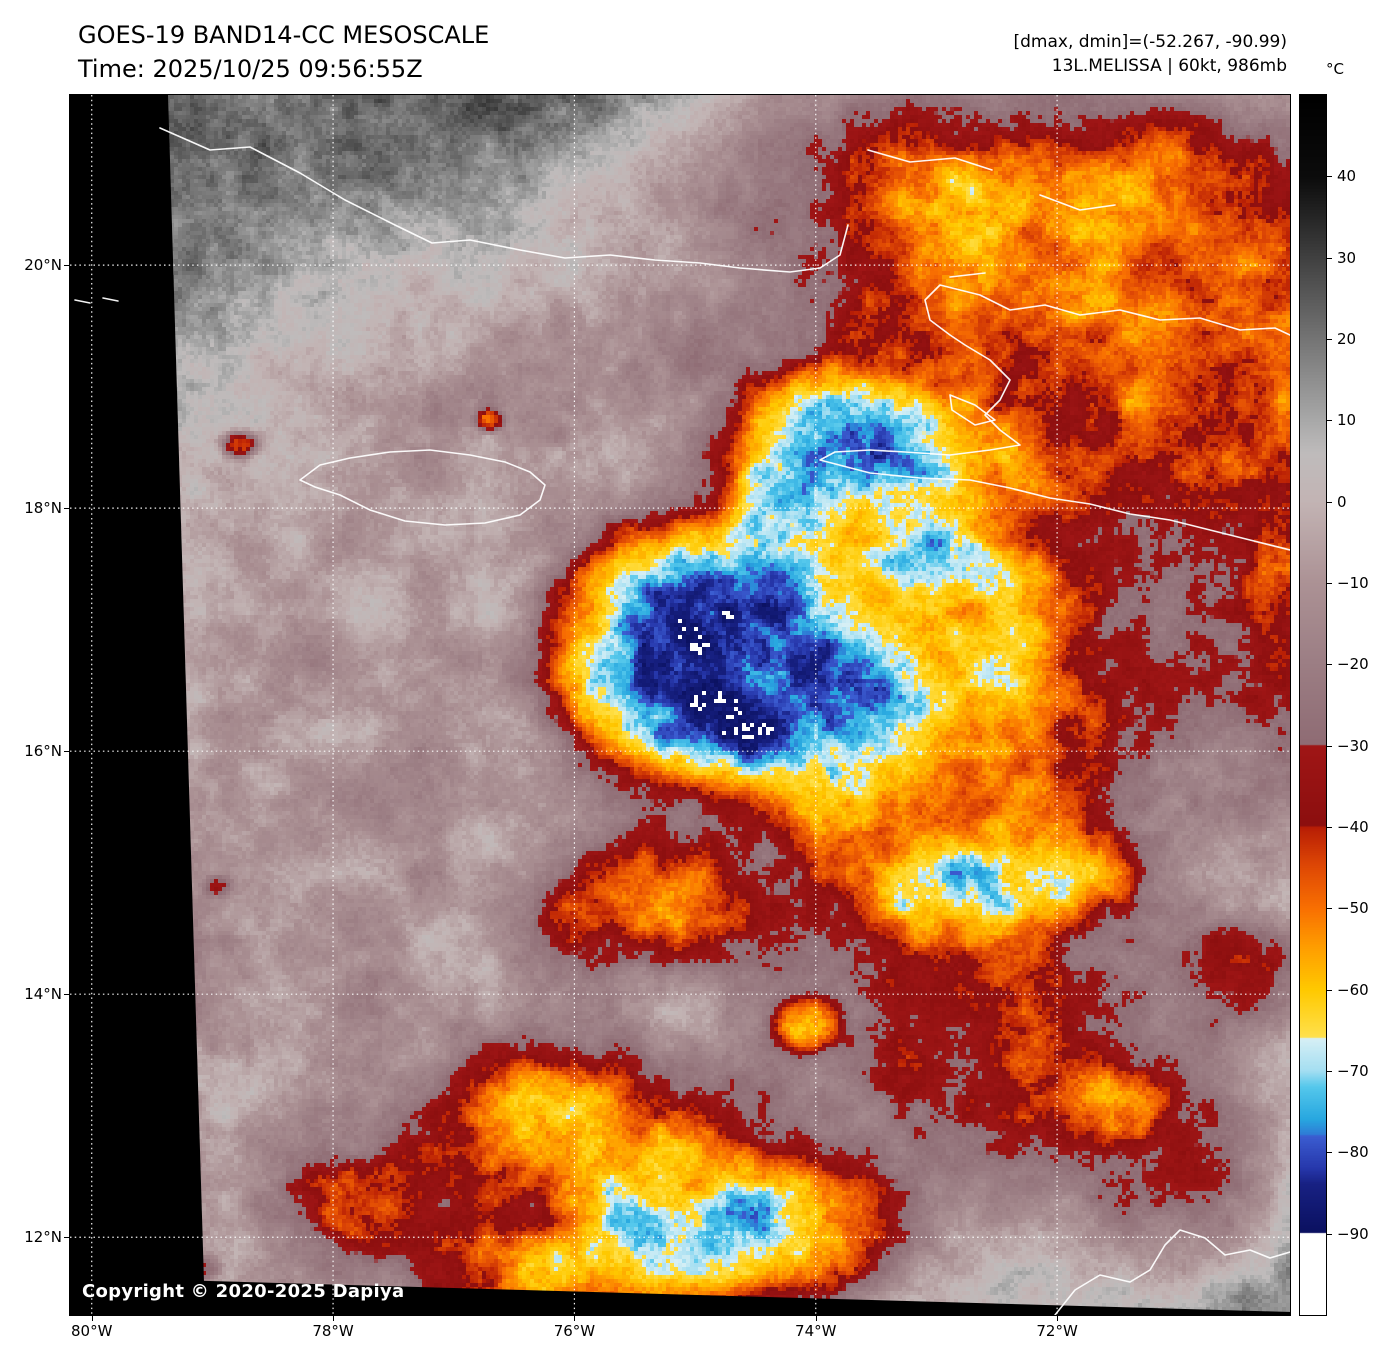  Describe the element at coordinates (333, 1331) in the screenshot. I see `lon-tick-label: 78°W` at that location.